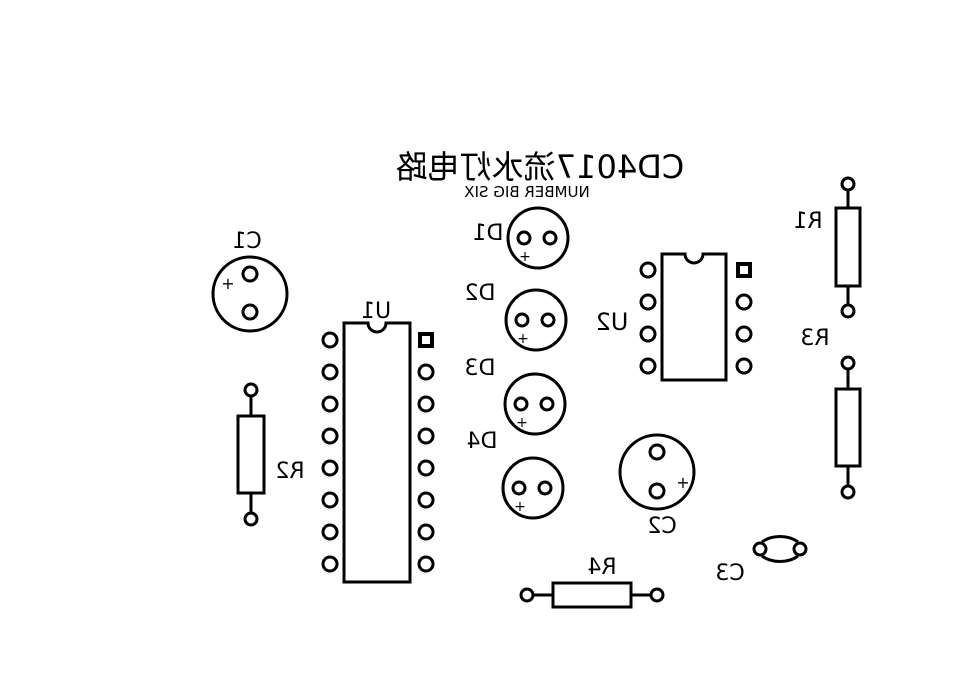  What do you see at coordinates (661, 526) in the screenshot?
I see `c2-label: C2` at bounding box center [661, 526].